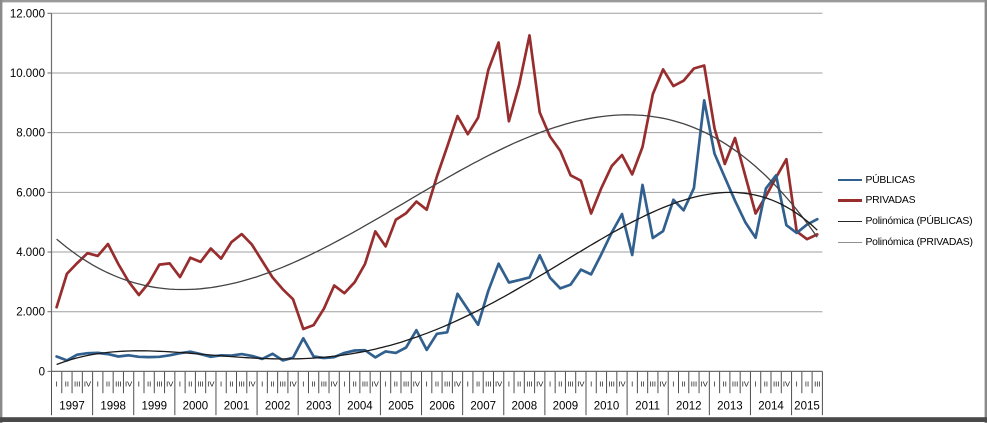 The width and height of the screenshot is (987, 423). What do you see at coordinates (442, 407) in the screenshot?
I see `year-label: 2006` at bounding box center [442, 407].